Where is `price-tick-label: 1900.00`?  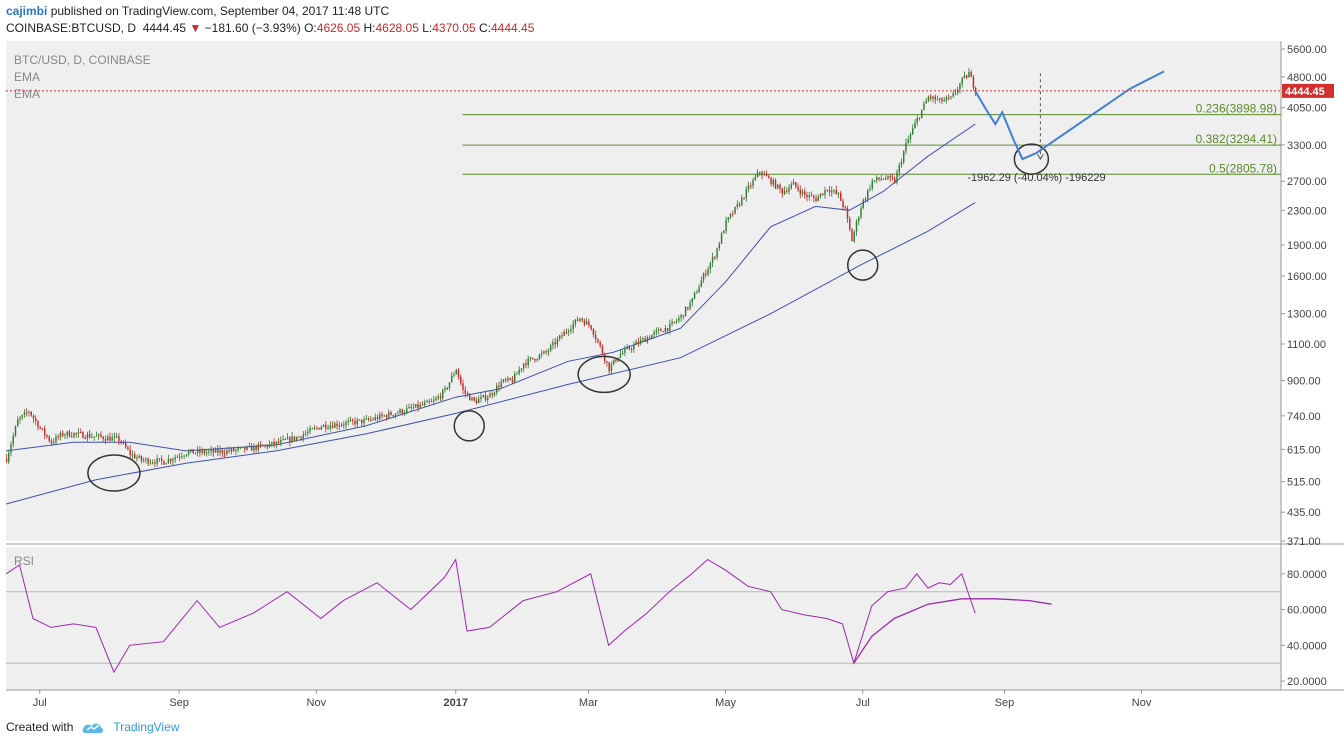 price-tick-label: 1900.00 is located at coordinates (1307, 246).